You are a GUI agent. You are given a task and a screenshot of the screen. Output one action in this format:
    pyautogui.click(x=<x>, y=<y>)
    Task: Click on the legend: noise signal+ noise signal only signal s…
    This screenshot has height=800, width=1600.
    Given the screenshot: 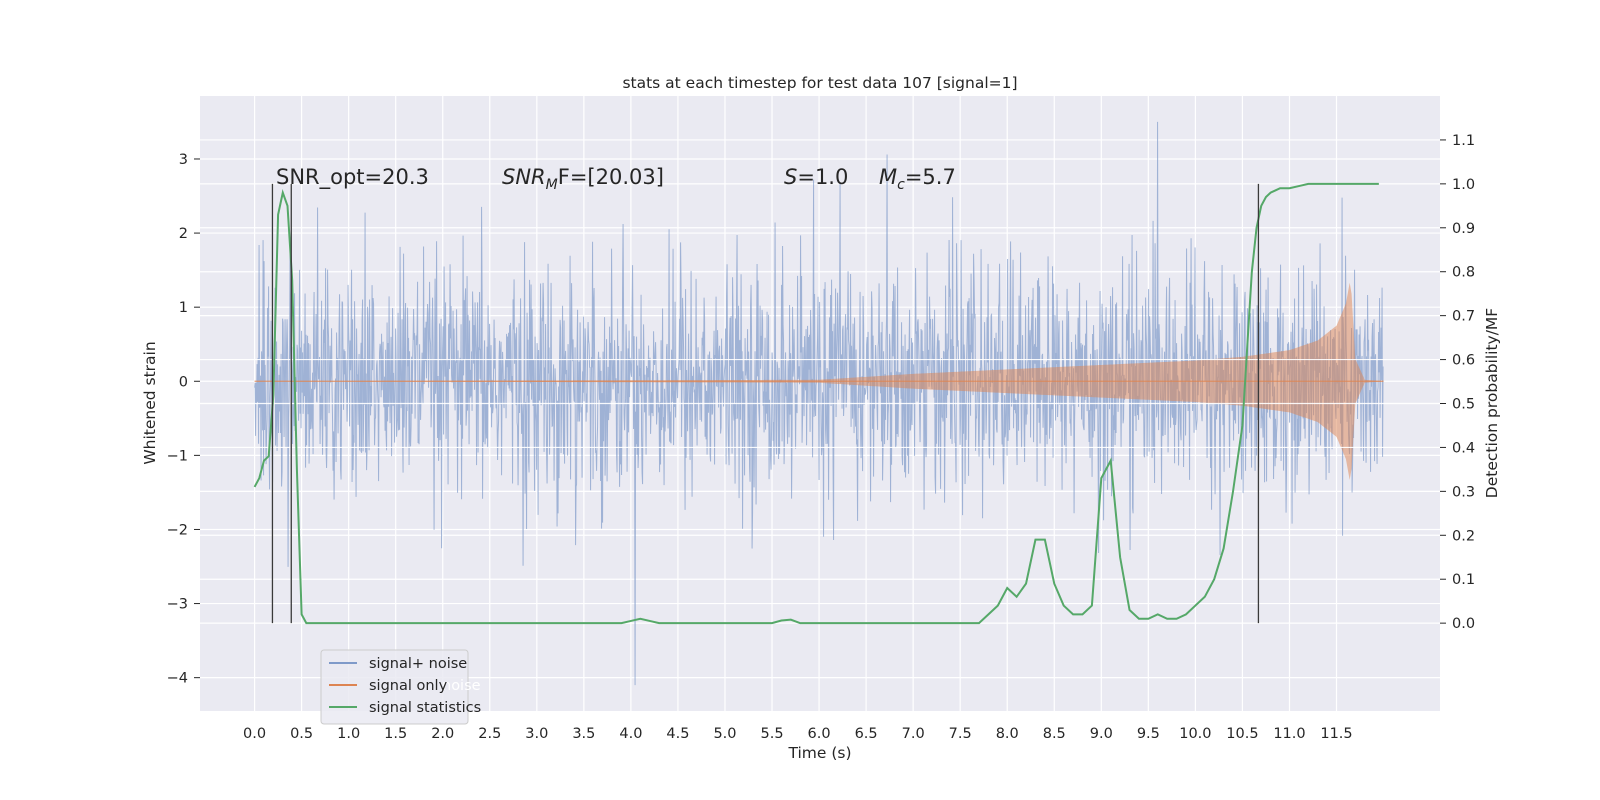 What is the action you would take?
    pyautogui.click(x=400, y=687)
    